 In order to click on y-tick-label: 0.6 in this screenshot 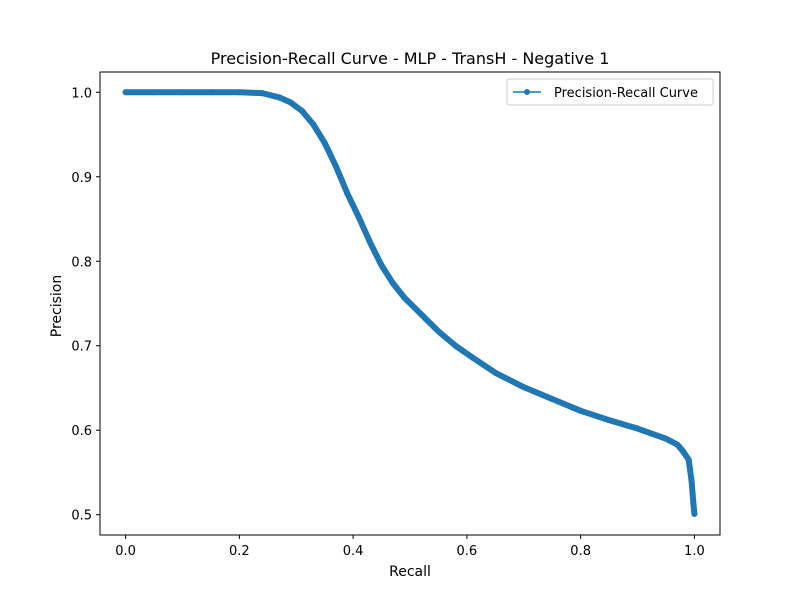, I will do `click(81, 431)`.